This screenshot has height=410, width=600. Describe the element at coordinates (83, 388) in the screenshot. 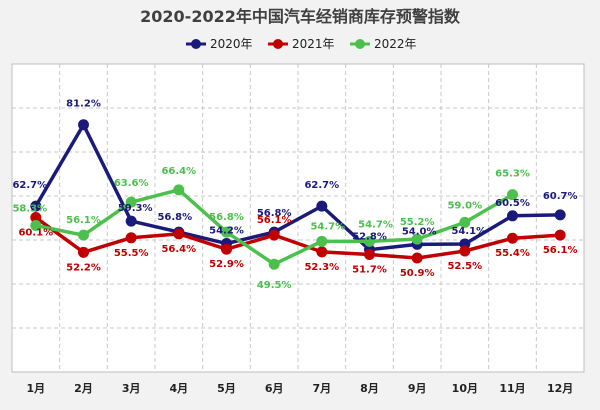

I see `x-tick-label: 2月` at that location.